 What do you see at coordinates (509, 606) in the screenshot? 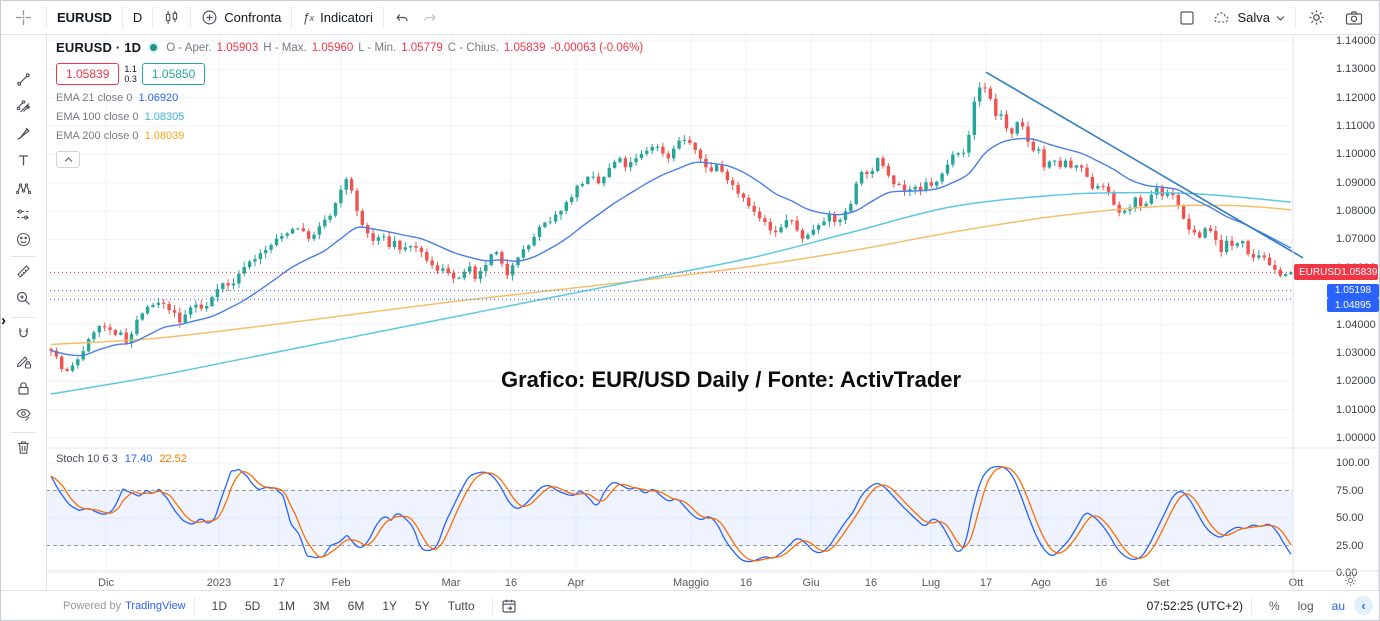
I see `go-to-date-icon` at bounding box center [509, 606].